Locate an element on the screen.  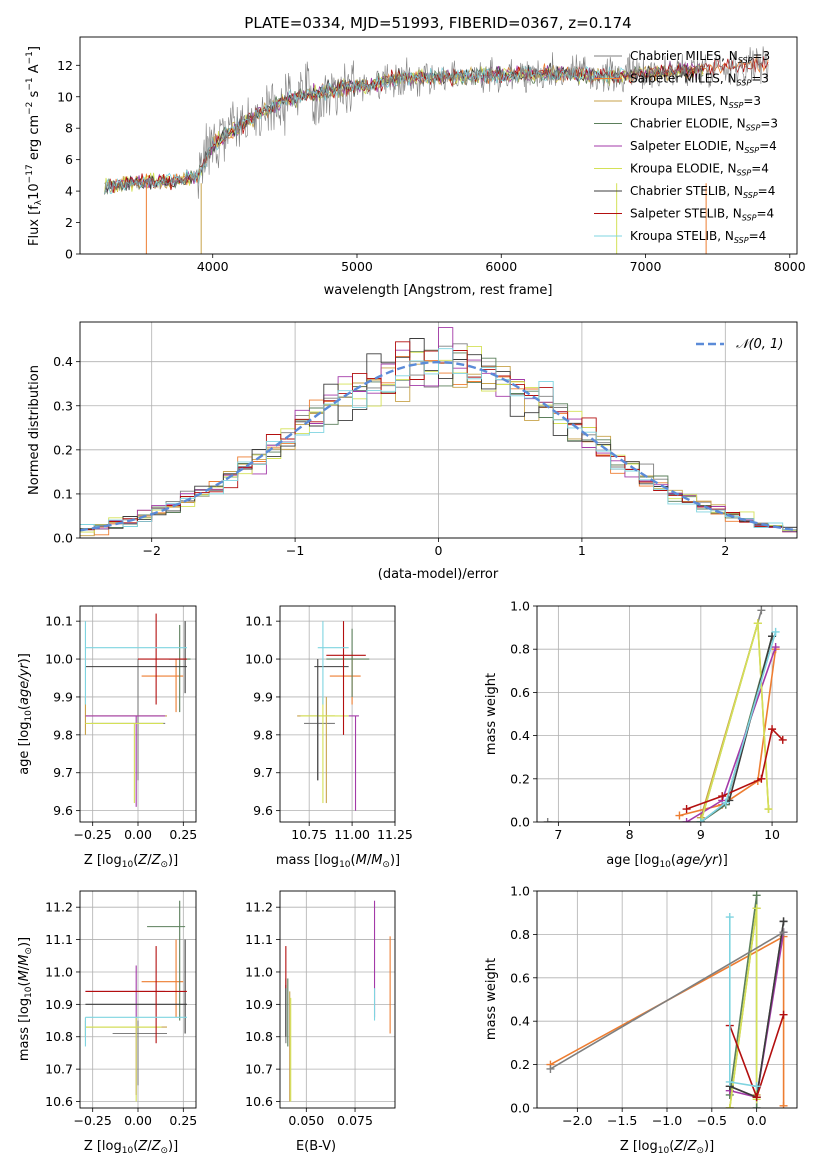
x-tick-label: 9 is located at coordinates (701, 834).